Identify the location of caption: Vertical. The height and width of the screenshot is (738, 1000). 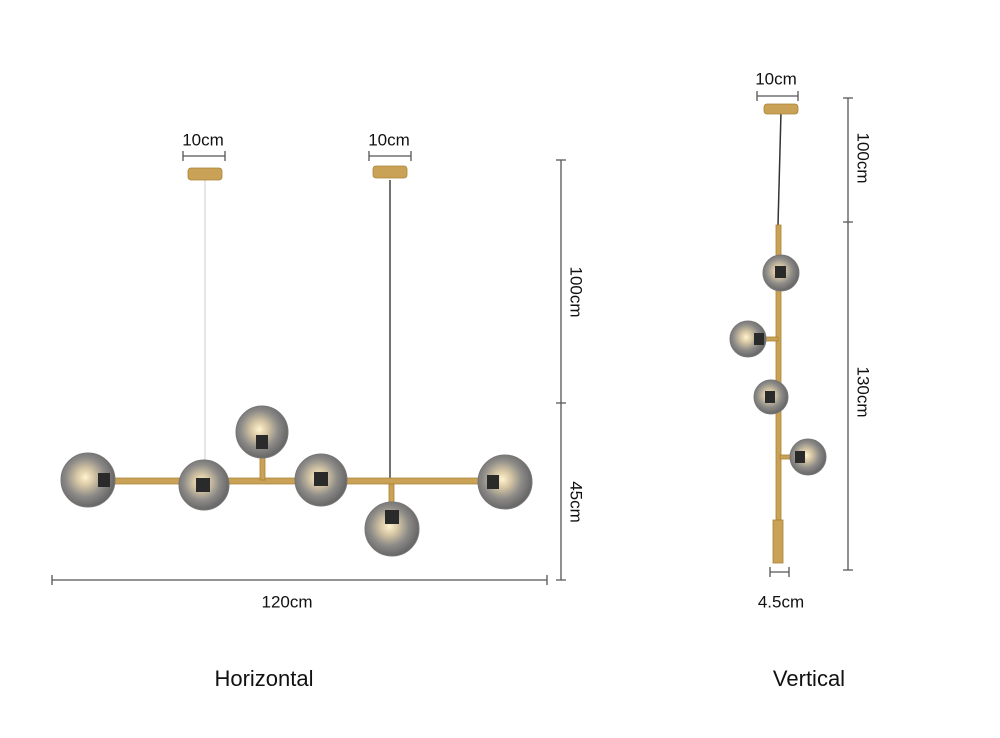
(809, 678).